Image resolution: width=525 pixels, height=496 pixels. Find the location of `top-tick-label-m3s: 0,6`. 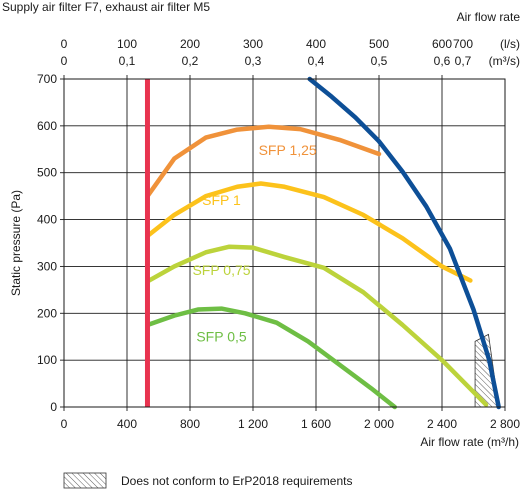

top-tick-label-m3s: 0,6 is located at coordinates (442, 61).